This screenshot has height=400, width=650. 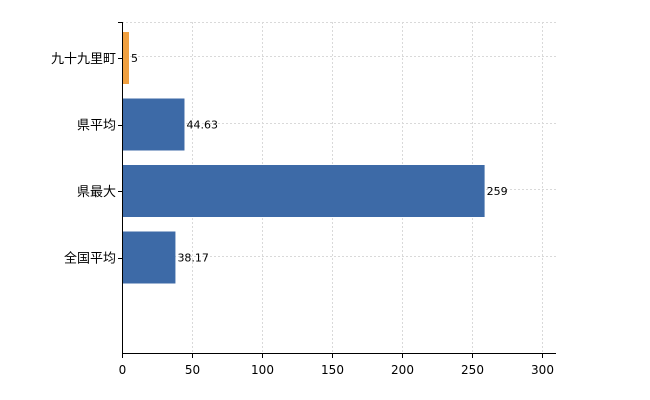 I want to click on x-tick-label-4: 200, so click(x=402, y=370).